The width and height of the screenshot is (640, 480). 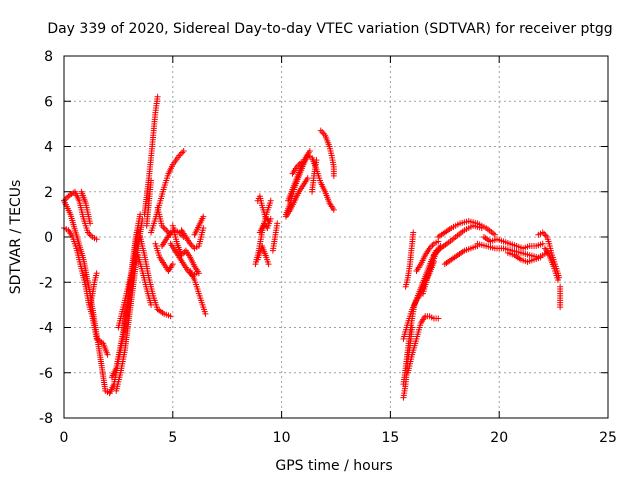 What do you see at coordinates (48, 102) in the screenshot?
I see `y-tick-label: 6` at bounding box center [48, 102].